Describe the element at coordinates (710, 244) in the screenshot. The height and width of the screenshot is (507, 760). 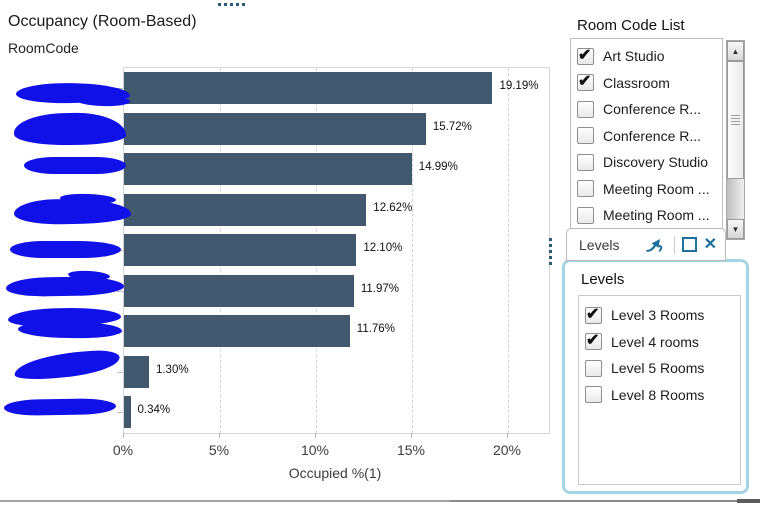
I see `close-icon: ✕` at that location.